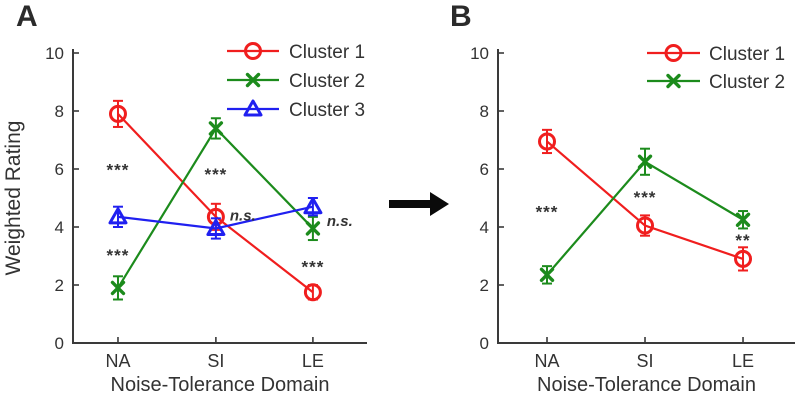 Image resolution: width=798 pixels, height=405 pixels. Describe the element at coordinates (742, 240) in the screenshot. I see `annotation-stars: **` at that location.